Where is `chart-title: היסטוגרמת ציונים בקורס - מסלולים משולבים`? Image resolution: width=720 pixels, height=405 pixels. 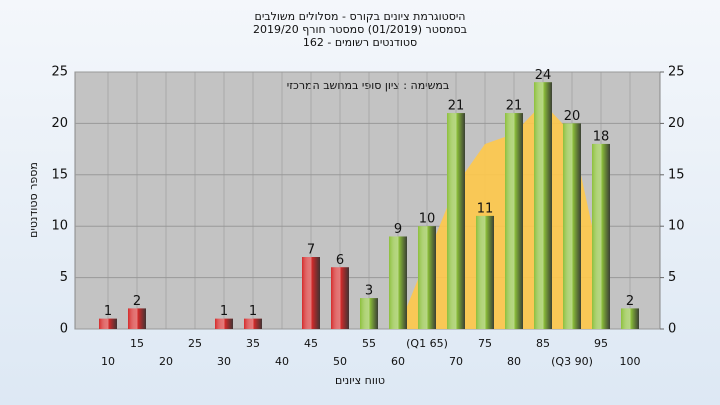 chart-title: היסטוגרמת ציונים בקורס - מסלולים משולבים is located at coordinates (360, 16).